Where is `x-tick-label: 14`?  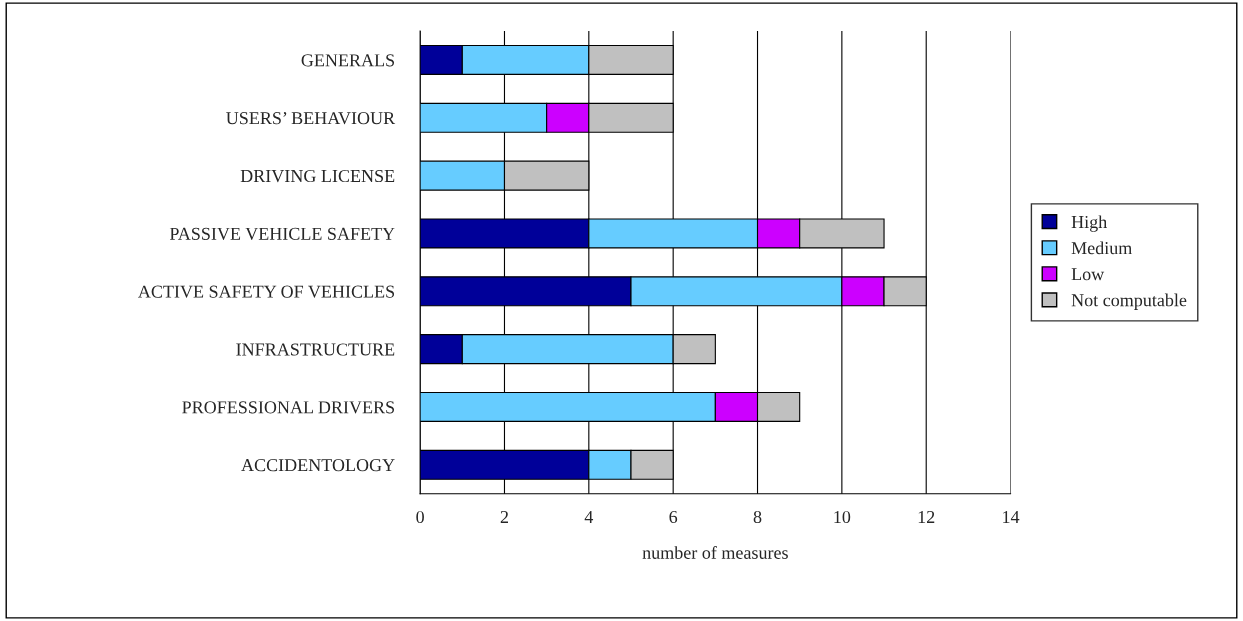 x-tick-label: 14 is located at coordinates (1011, 516).